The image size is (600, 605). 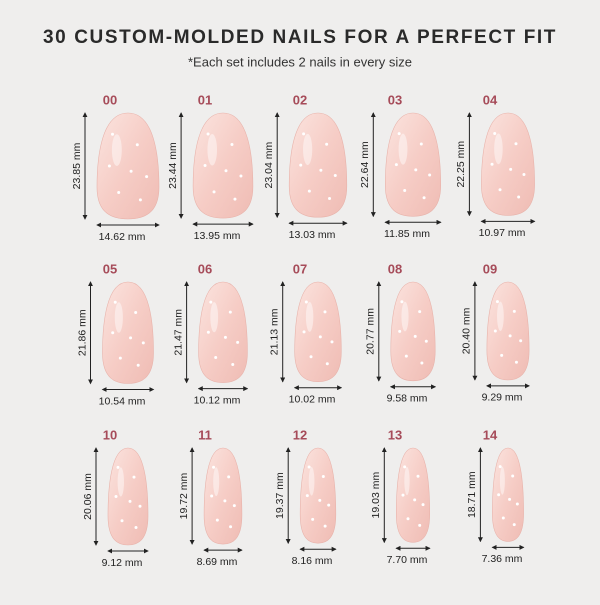 What do you see at coordinates (312, 235) in the screenshot?
I see `width-label: 13.03 mm` at bounding box center [312, 235].